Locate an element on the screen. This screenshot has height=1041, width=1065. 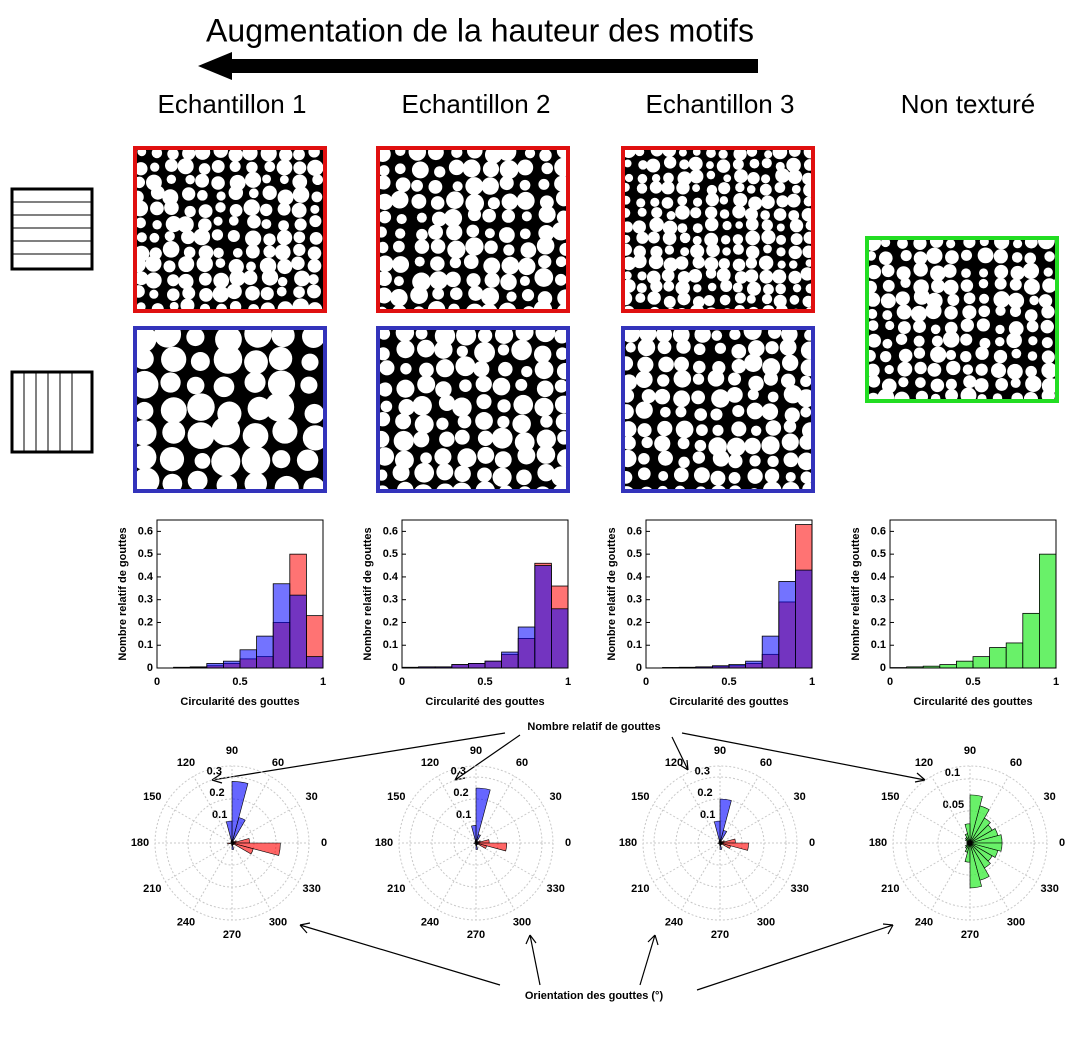
rose-wedge is located at coordinates (476, 844).